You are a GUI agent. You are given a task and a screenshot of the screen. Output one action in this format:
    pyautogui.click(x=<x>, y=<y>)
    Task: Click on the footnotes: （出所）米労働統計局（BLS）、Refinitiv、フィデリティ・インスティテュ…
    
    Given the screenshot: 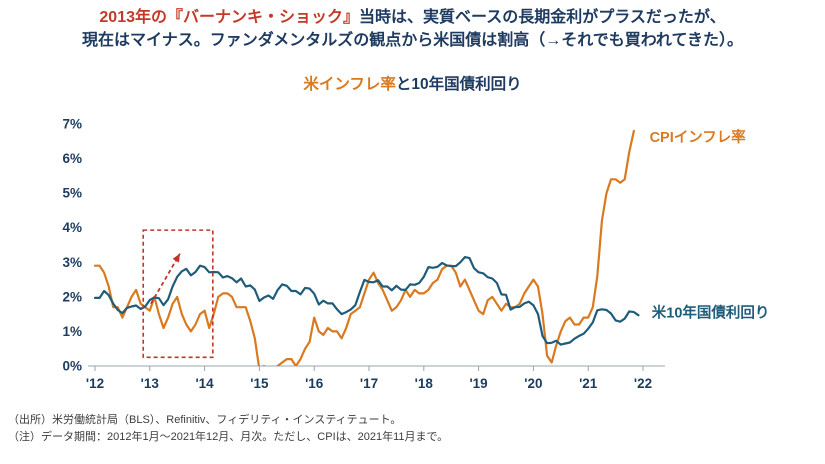 What is the action you would take?
    pyautogui.click(x=228, y=429)
    